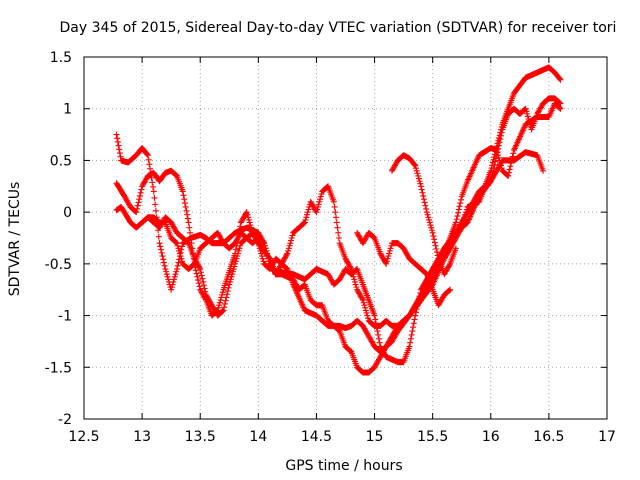 The width and height of the screenshot is (640, 480). I want to click on x-tick-label: 14.5, so click(316, 437).